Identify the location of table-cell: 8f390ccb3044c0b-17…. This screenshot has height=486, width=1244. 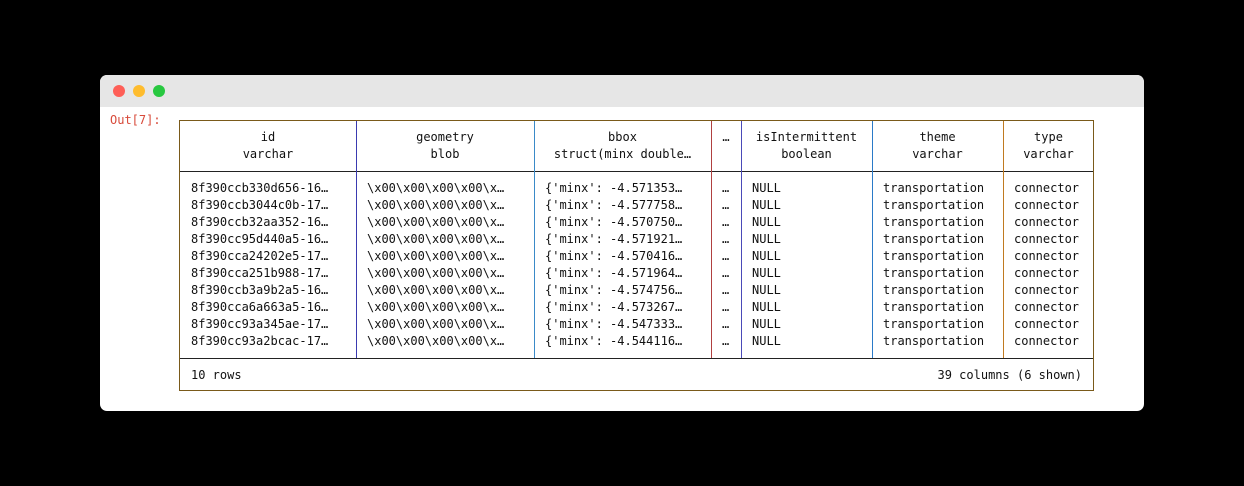
(260, 205).